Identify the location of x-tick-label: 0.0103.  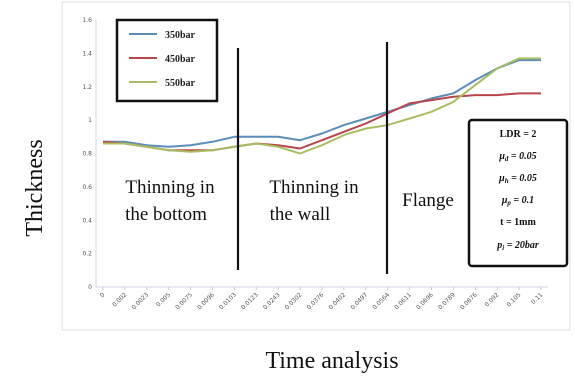
(228, 301).